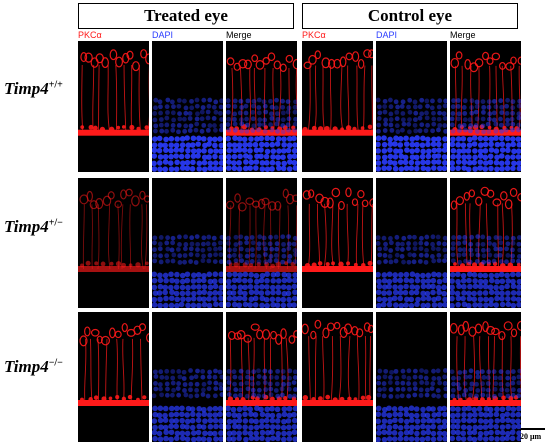 This screenshot has width=550, height=446. What do you see at coordinates (261, 377) in the screenshot?
I see `panel-treated-merge-knockout` at bounding box center [261, 377].